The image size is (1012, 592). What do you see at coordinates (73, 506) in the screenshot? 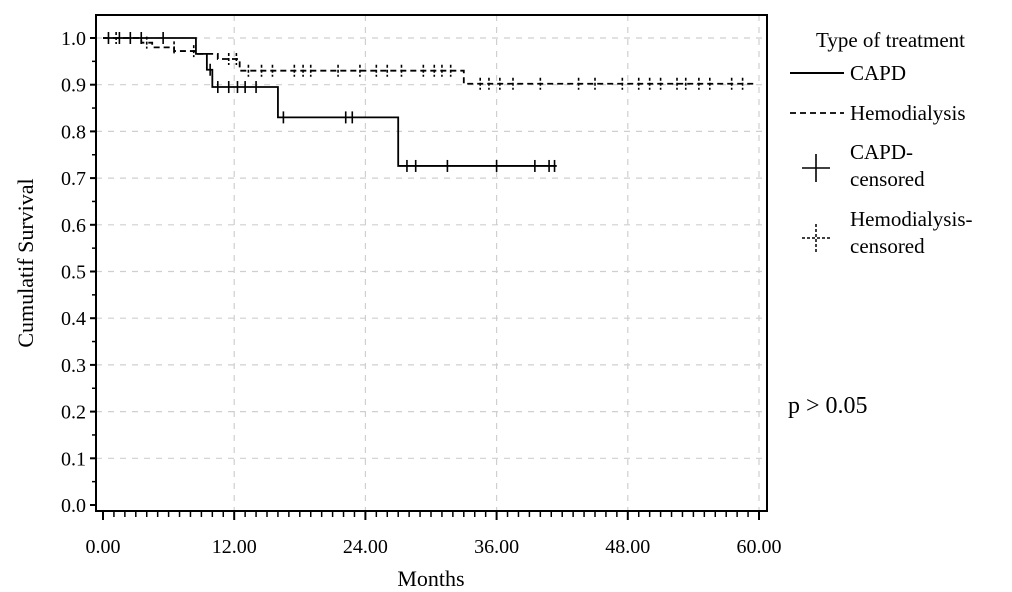
I see `y-tick-label: 0.0` at bounding box center [73, 506].